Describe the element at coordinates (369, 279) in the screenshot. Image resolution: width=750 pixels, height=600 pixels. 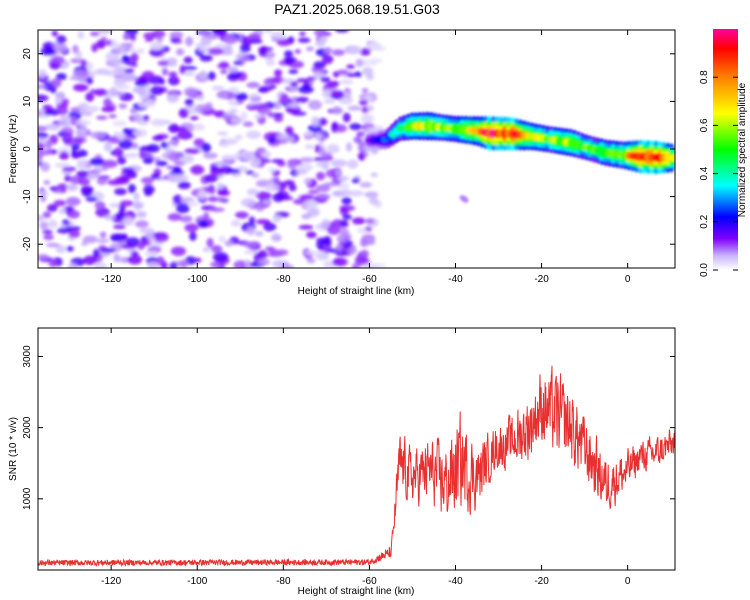
I see `x-tick-label-3: -60` at that location.